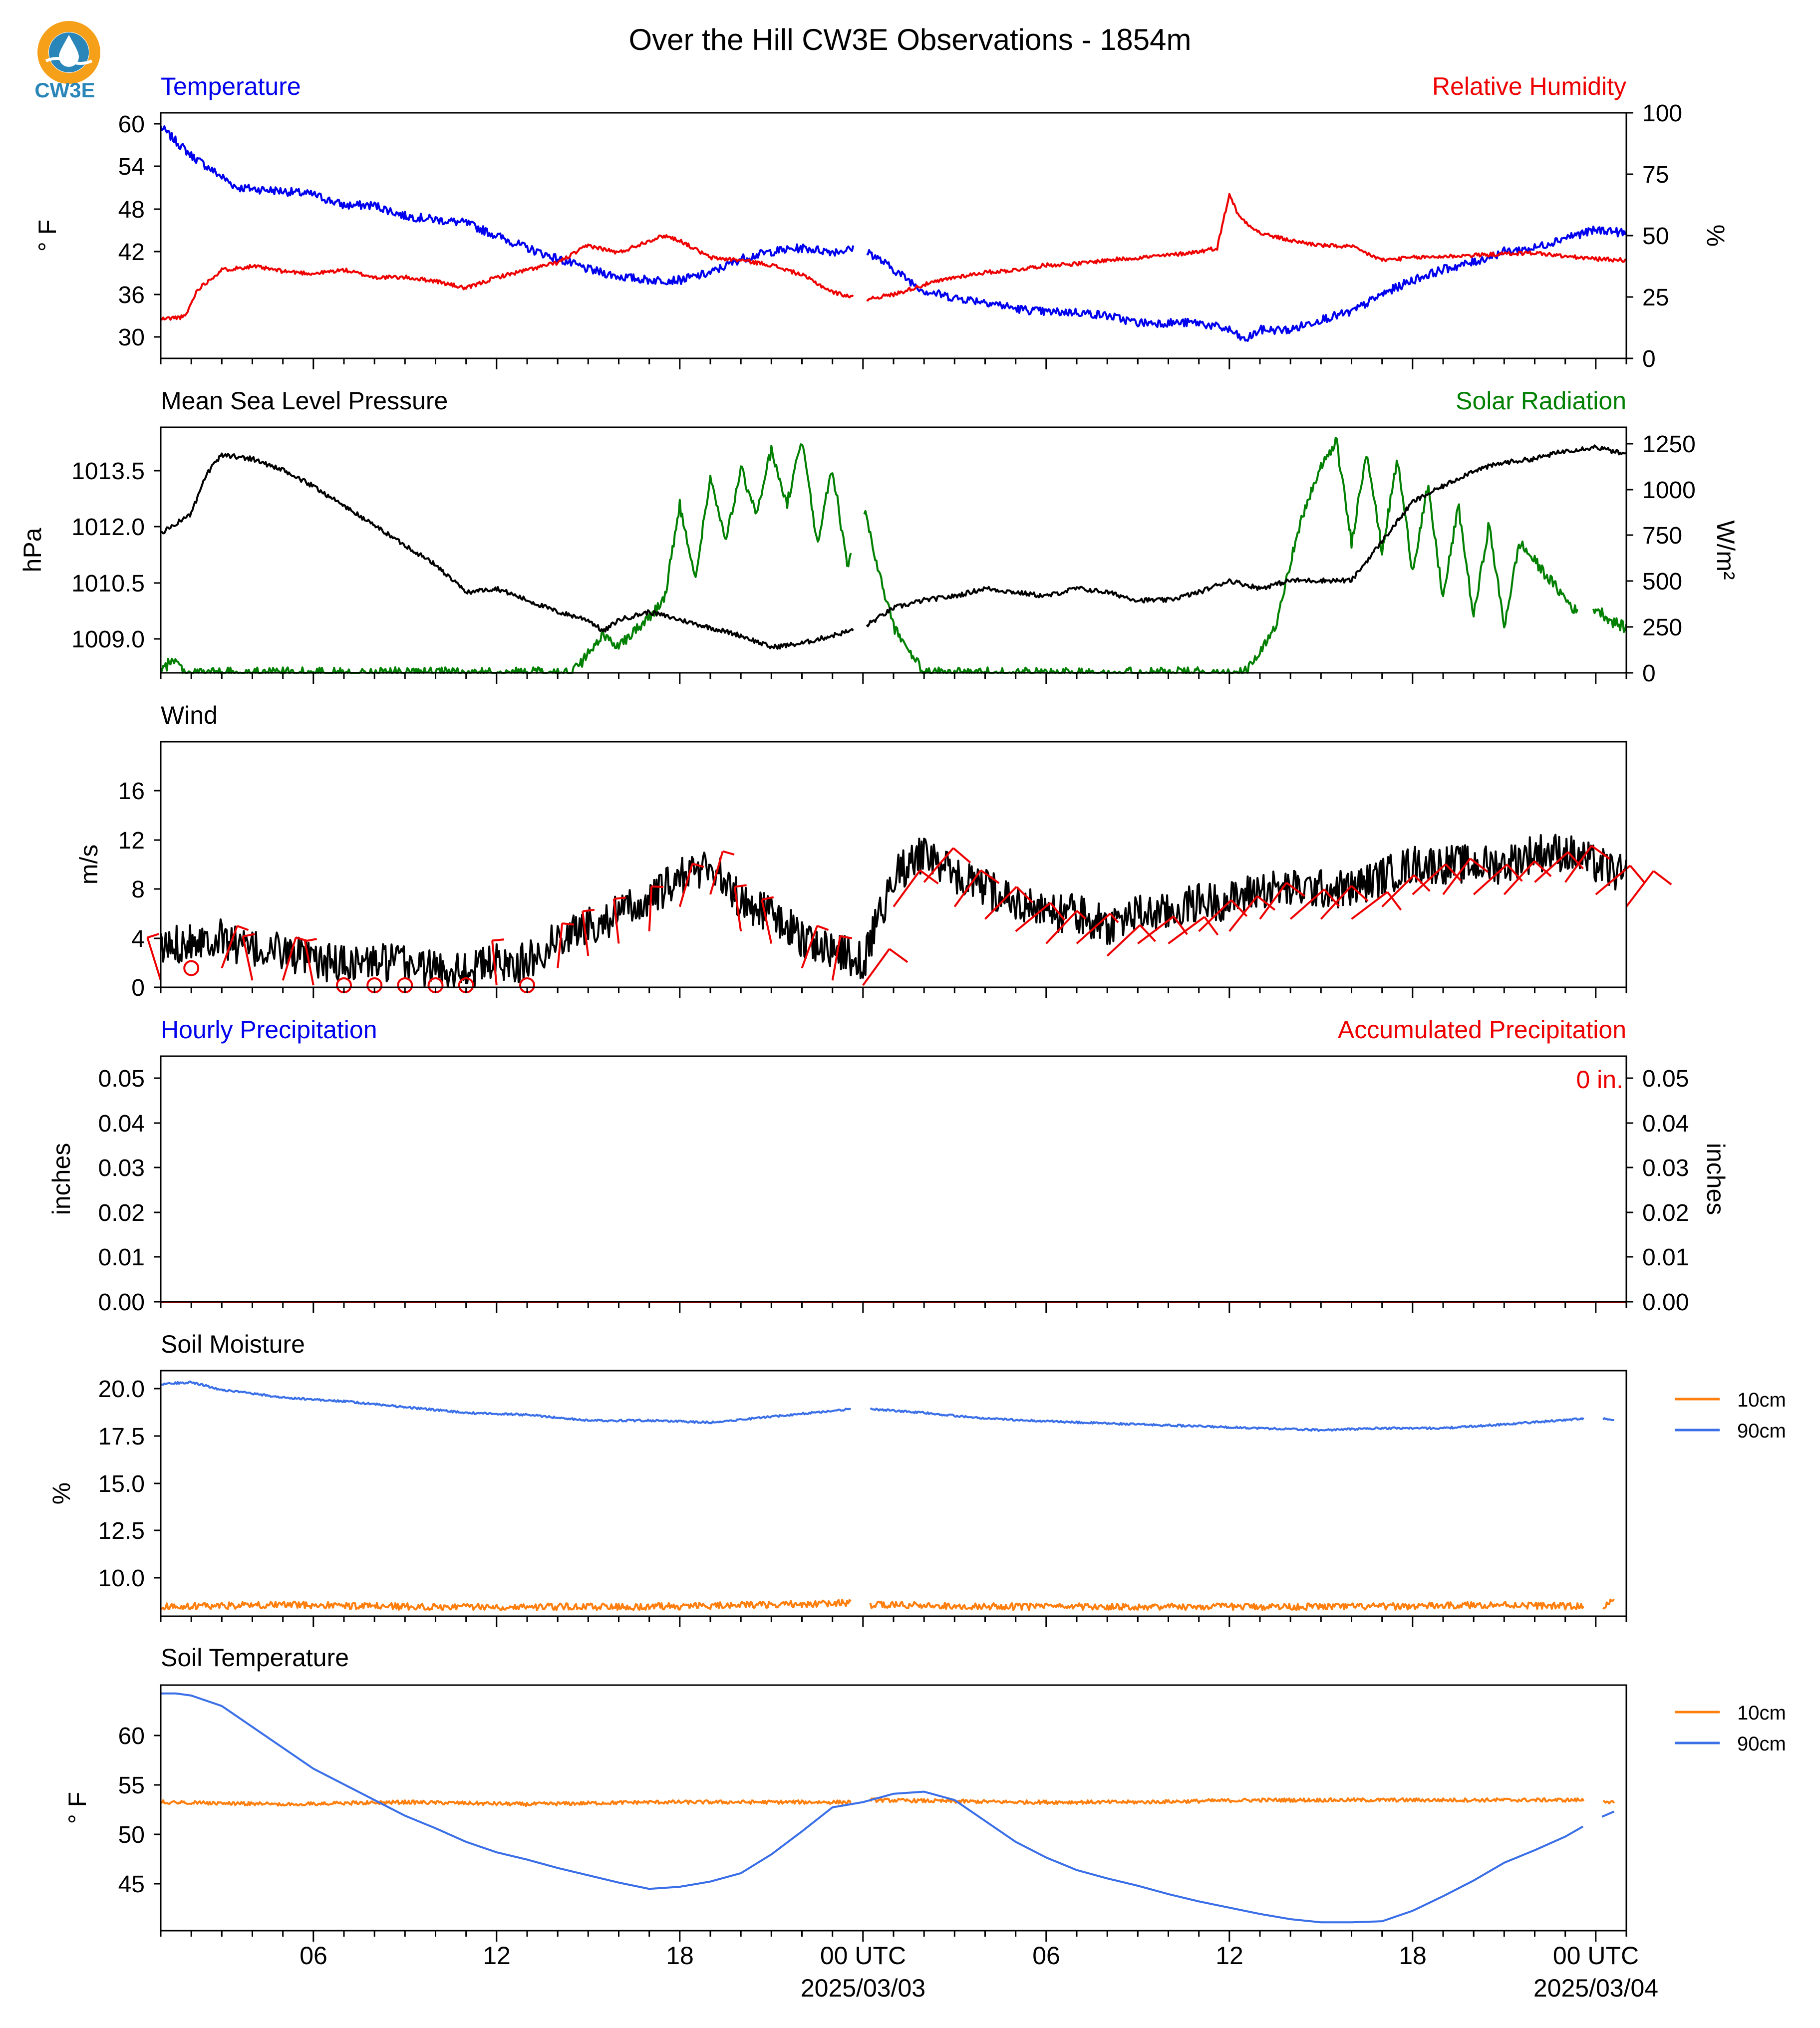  What do you see at coordinates (121, 1578) in the screenshot?
I see `tick-label: 10.0` at bounding box center [121, 1578].